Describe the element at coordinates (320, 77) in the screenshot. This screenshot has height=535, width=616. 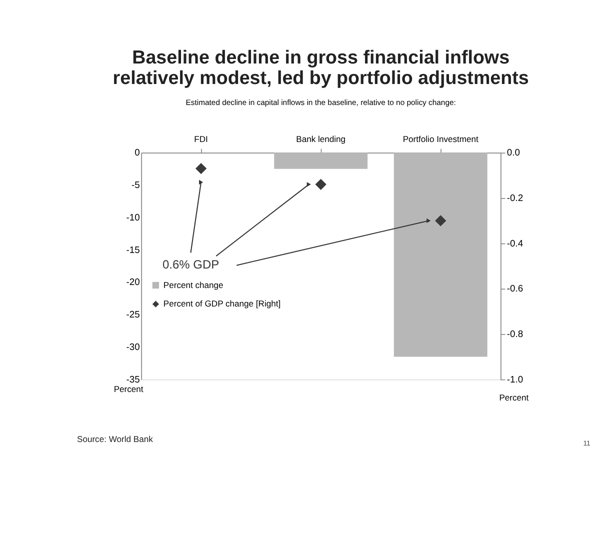
I see `text: relatively modest, led by portfolio adjustments` at that location.